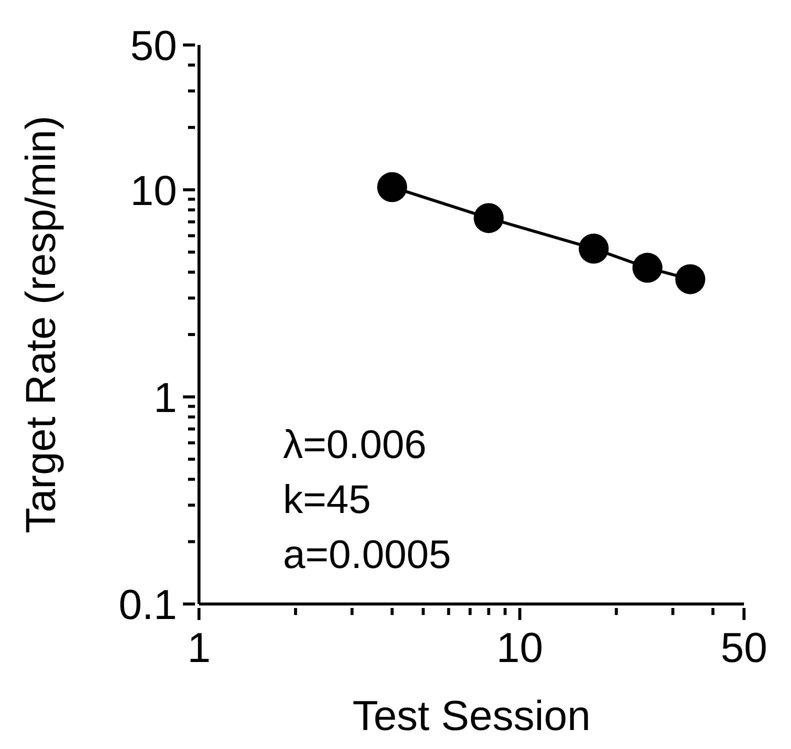 This screenshot has width=791, height=749. I want to click on y-axis-title: Target Rate (resp/min), so click(40, 325).